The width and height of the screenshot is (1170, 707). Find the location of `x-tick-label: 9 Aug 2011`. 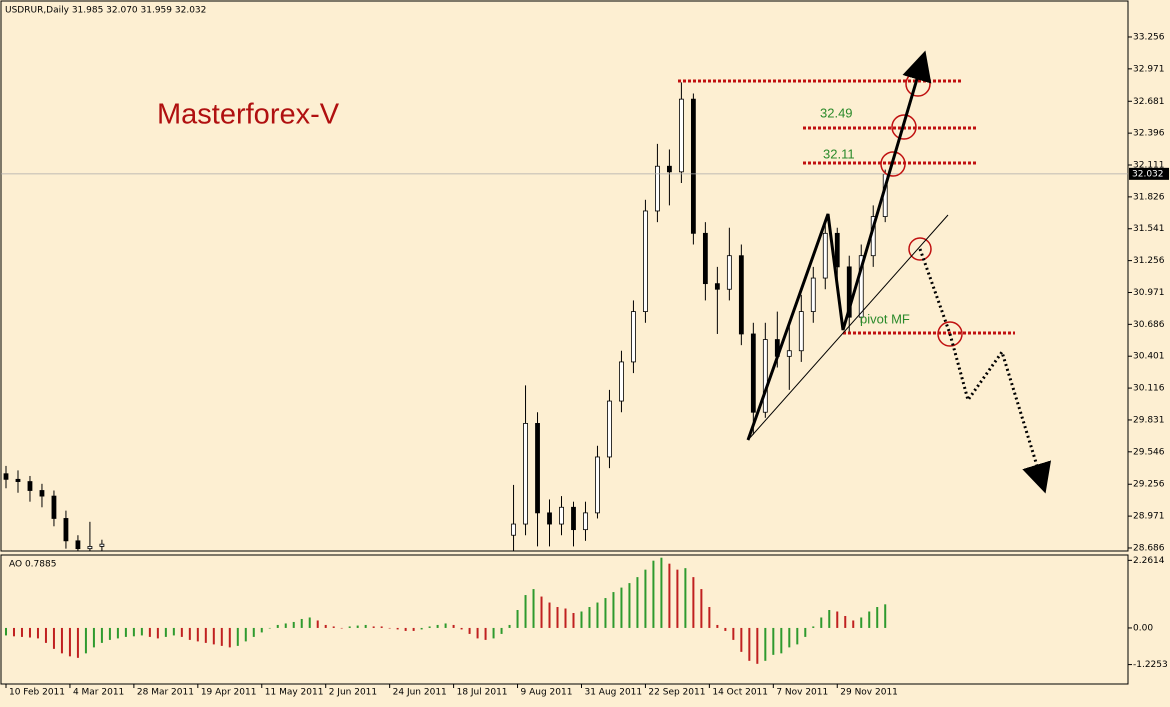

x-tick-label: 9 Aug 2011 is located at coordinates (547, 693).